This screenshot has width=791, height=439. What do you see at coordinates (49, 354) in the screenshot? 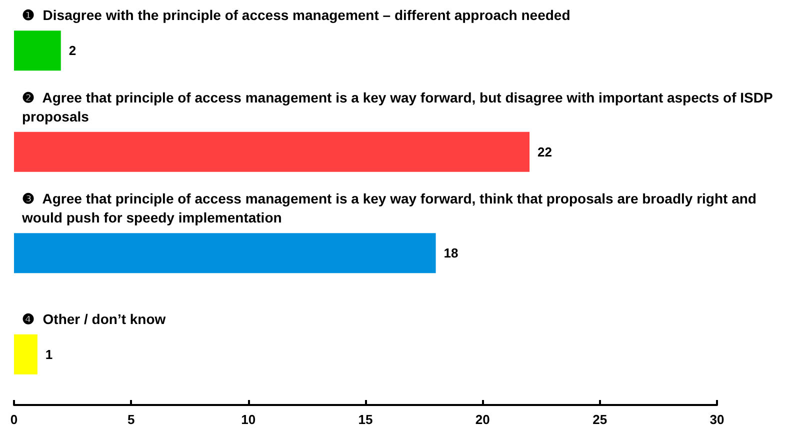
I see `data-label: 1` at bounding box center [49, 354].